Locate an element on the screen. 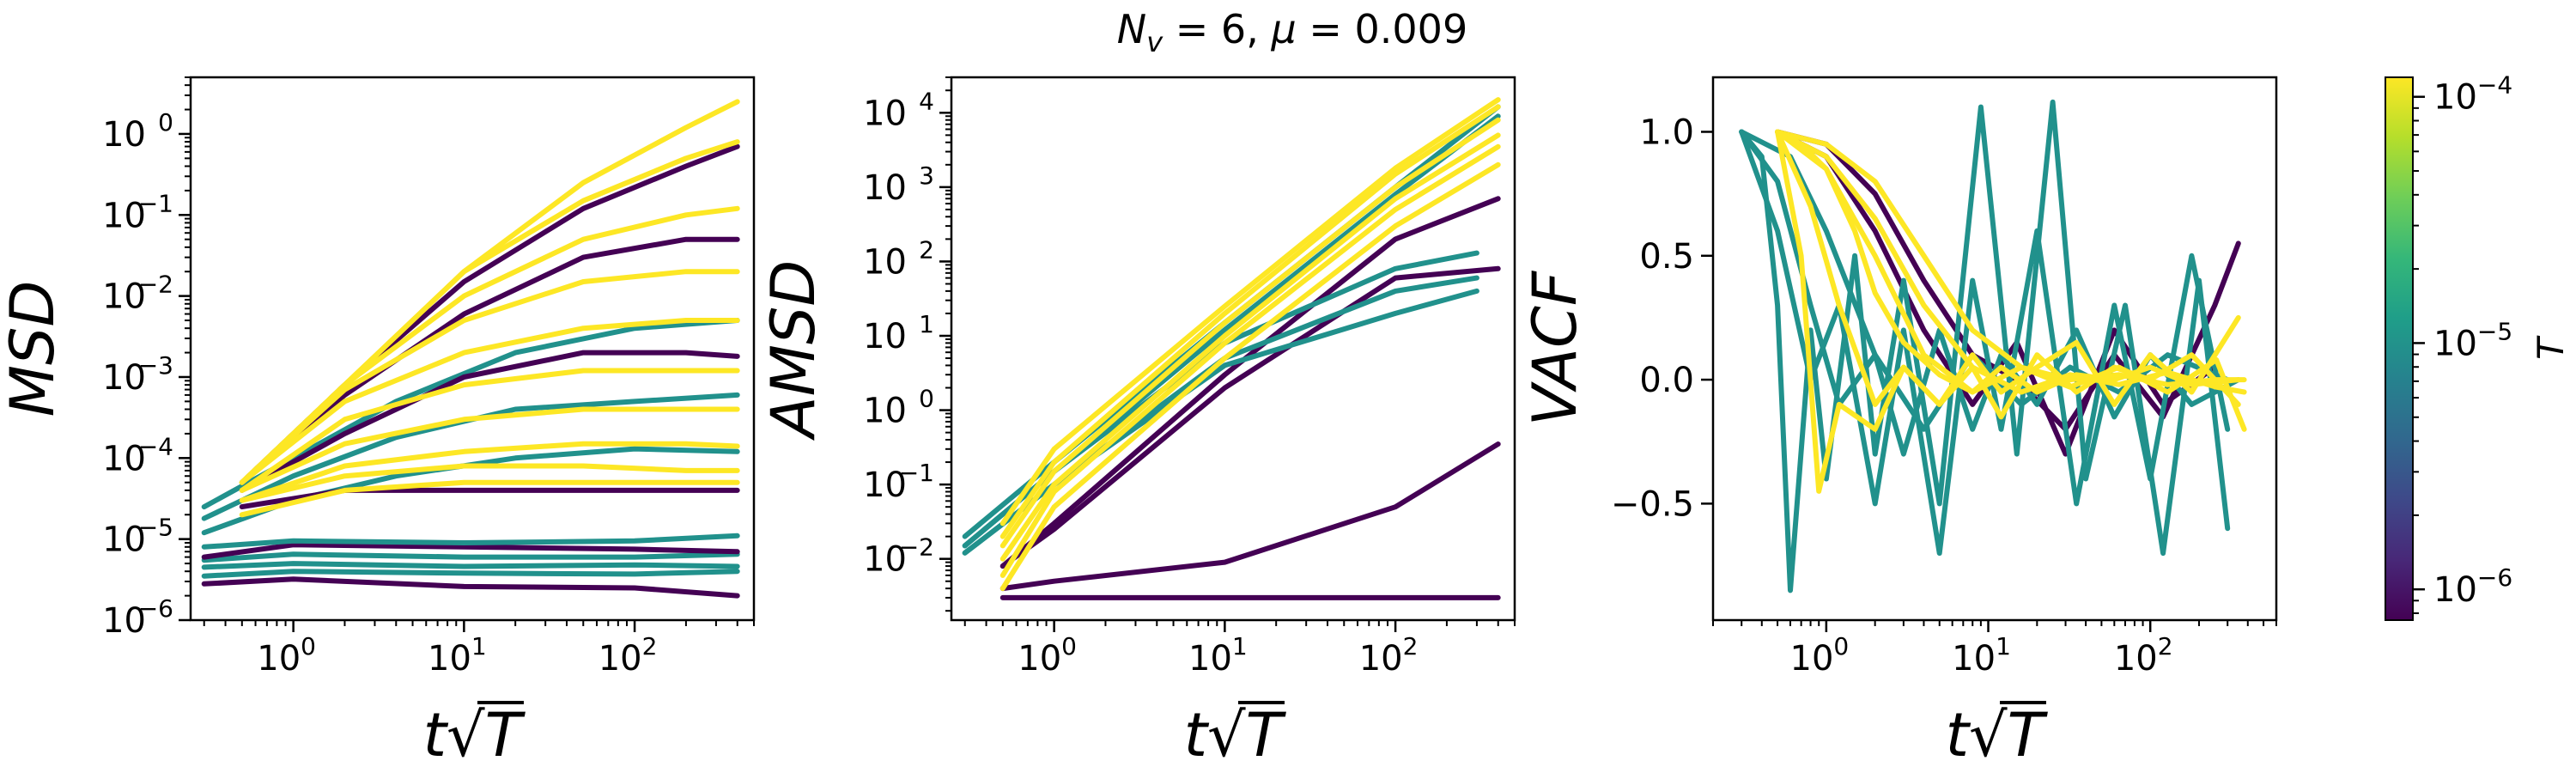 The width and height of the screenshot is (2576, 773). y-tick-label: 10 3 is located at coordinates (899, 184).